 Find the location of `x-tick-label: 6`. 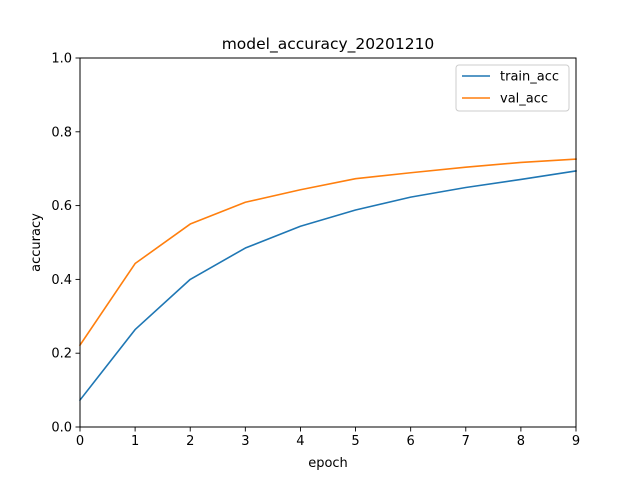

x-tick-label: 6 is located at coordinates (411, 441).